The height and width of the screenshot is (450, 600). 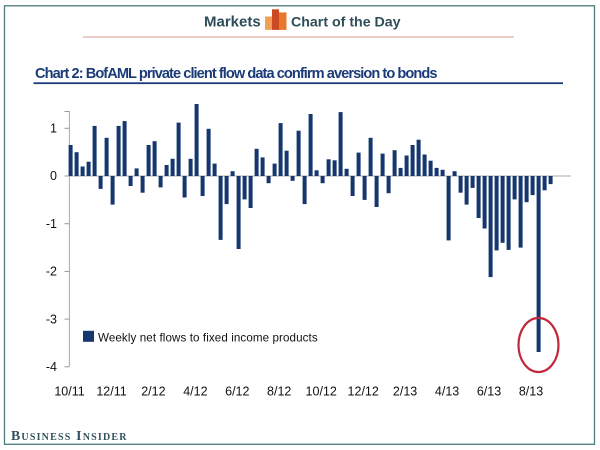 I want to click on svg-text: 8/13, so click(x=531, y=392).